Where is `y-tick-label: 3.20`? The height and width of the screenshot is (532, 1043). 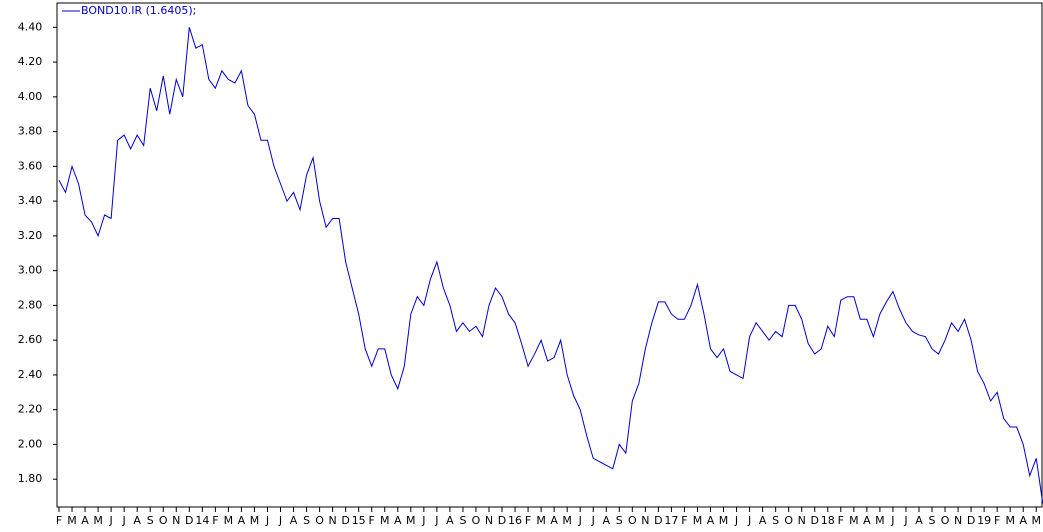 y-tick-label: 3.20 is located at coordinates (30, 235).